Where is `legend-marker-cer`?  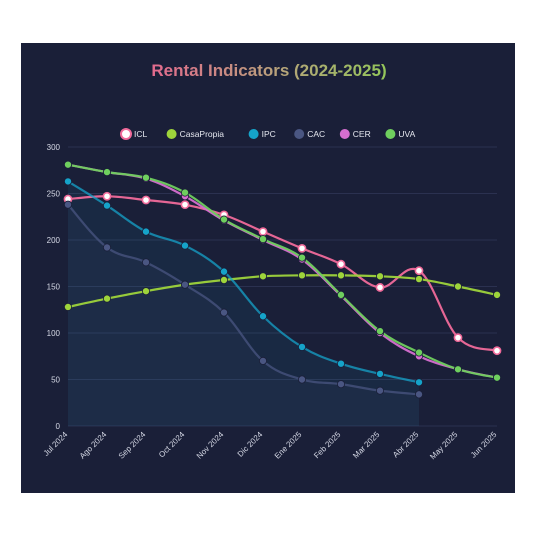
legend-marker-cer is located at coordinates (344, 134).